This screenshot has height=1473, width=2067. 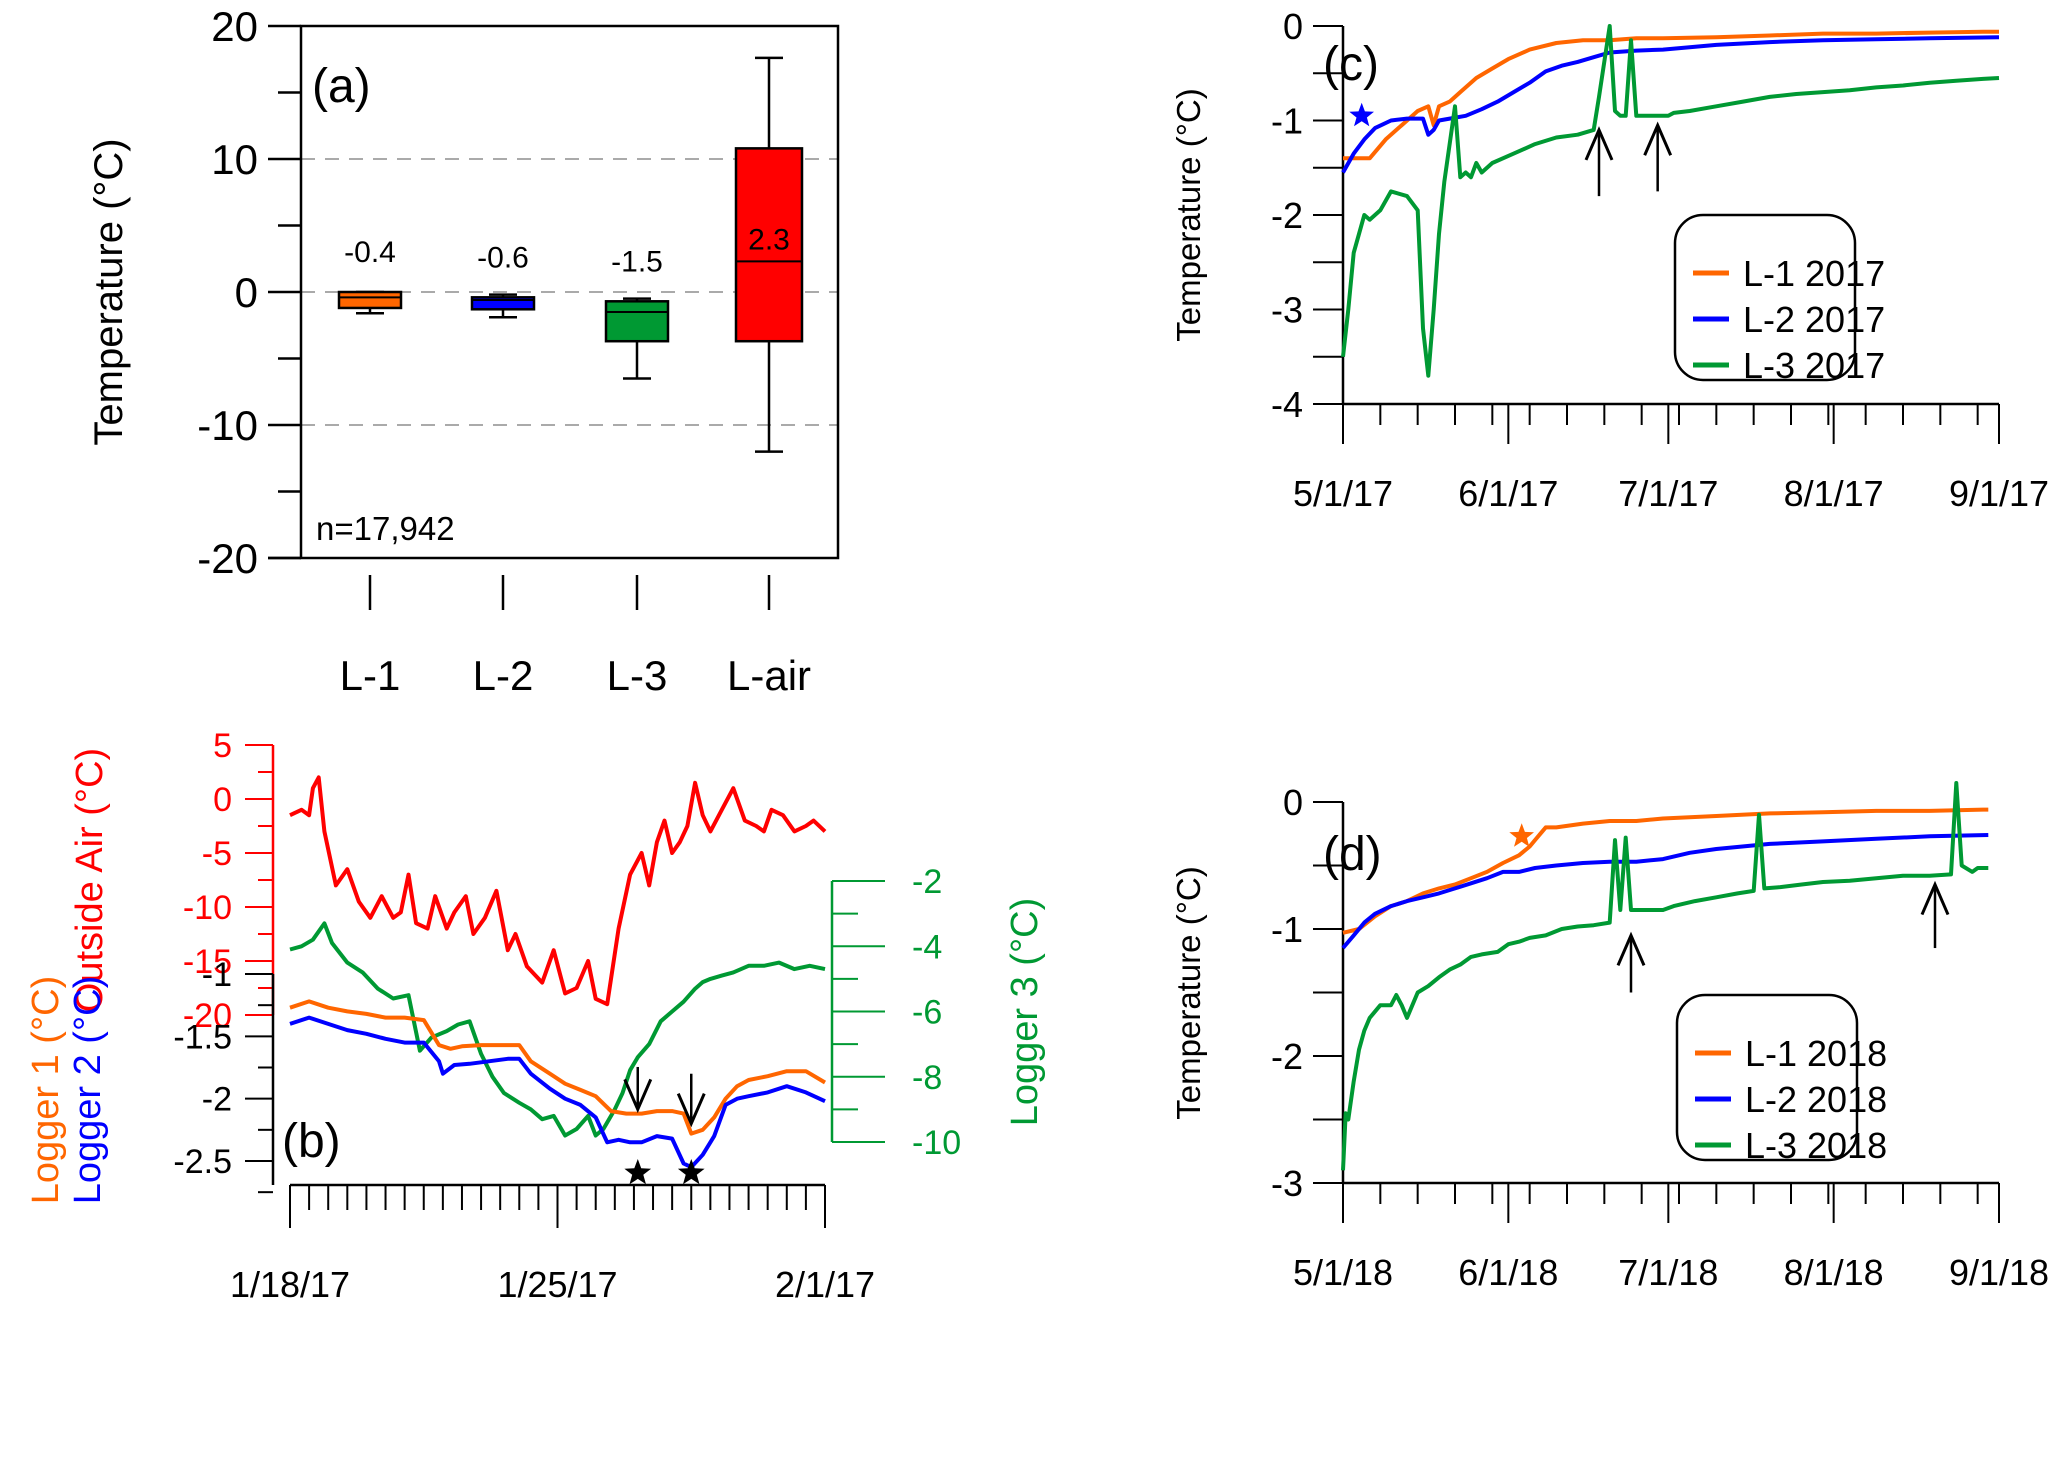 I want to click on y-tick-label: -4, so click(x=1287, y=404).